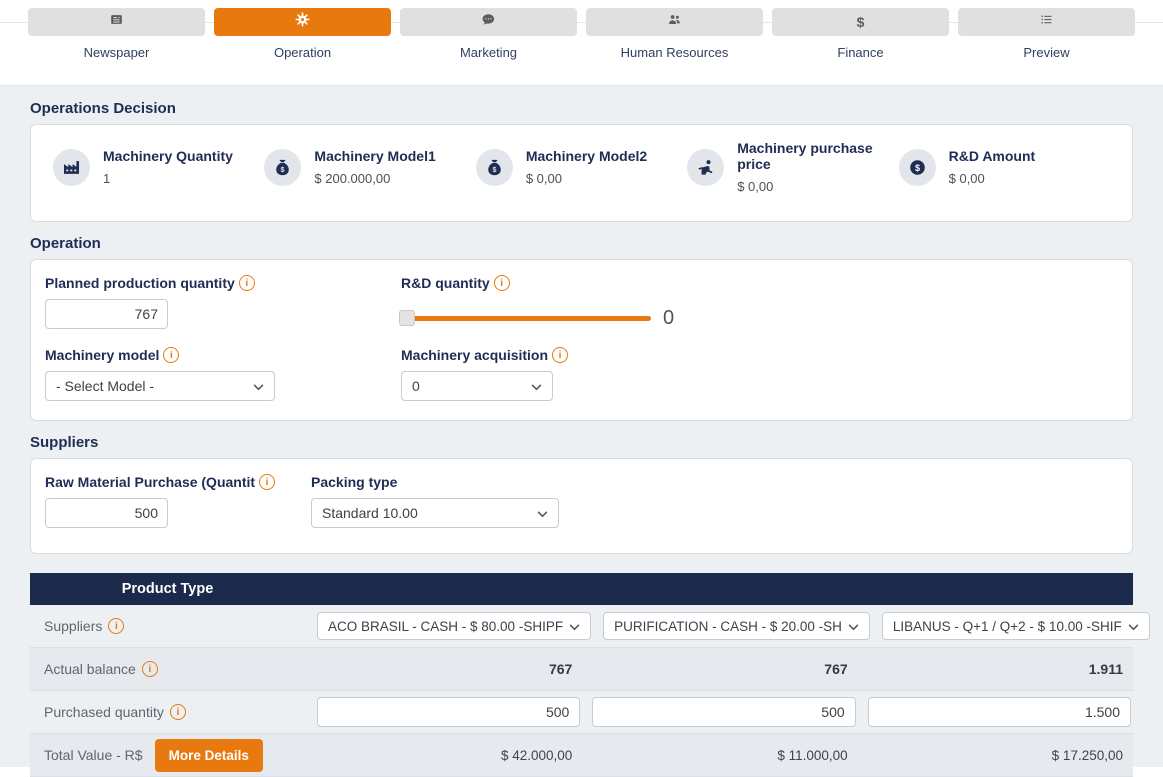 This screenshot has width=1163, height=777. I want to click on stat-label: Machinery Model1, so click(375, 156).